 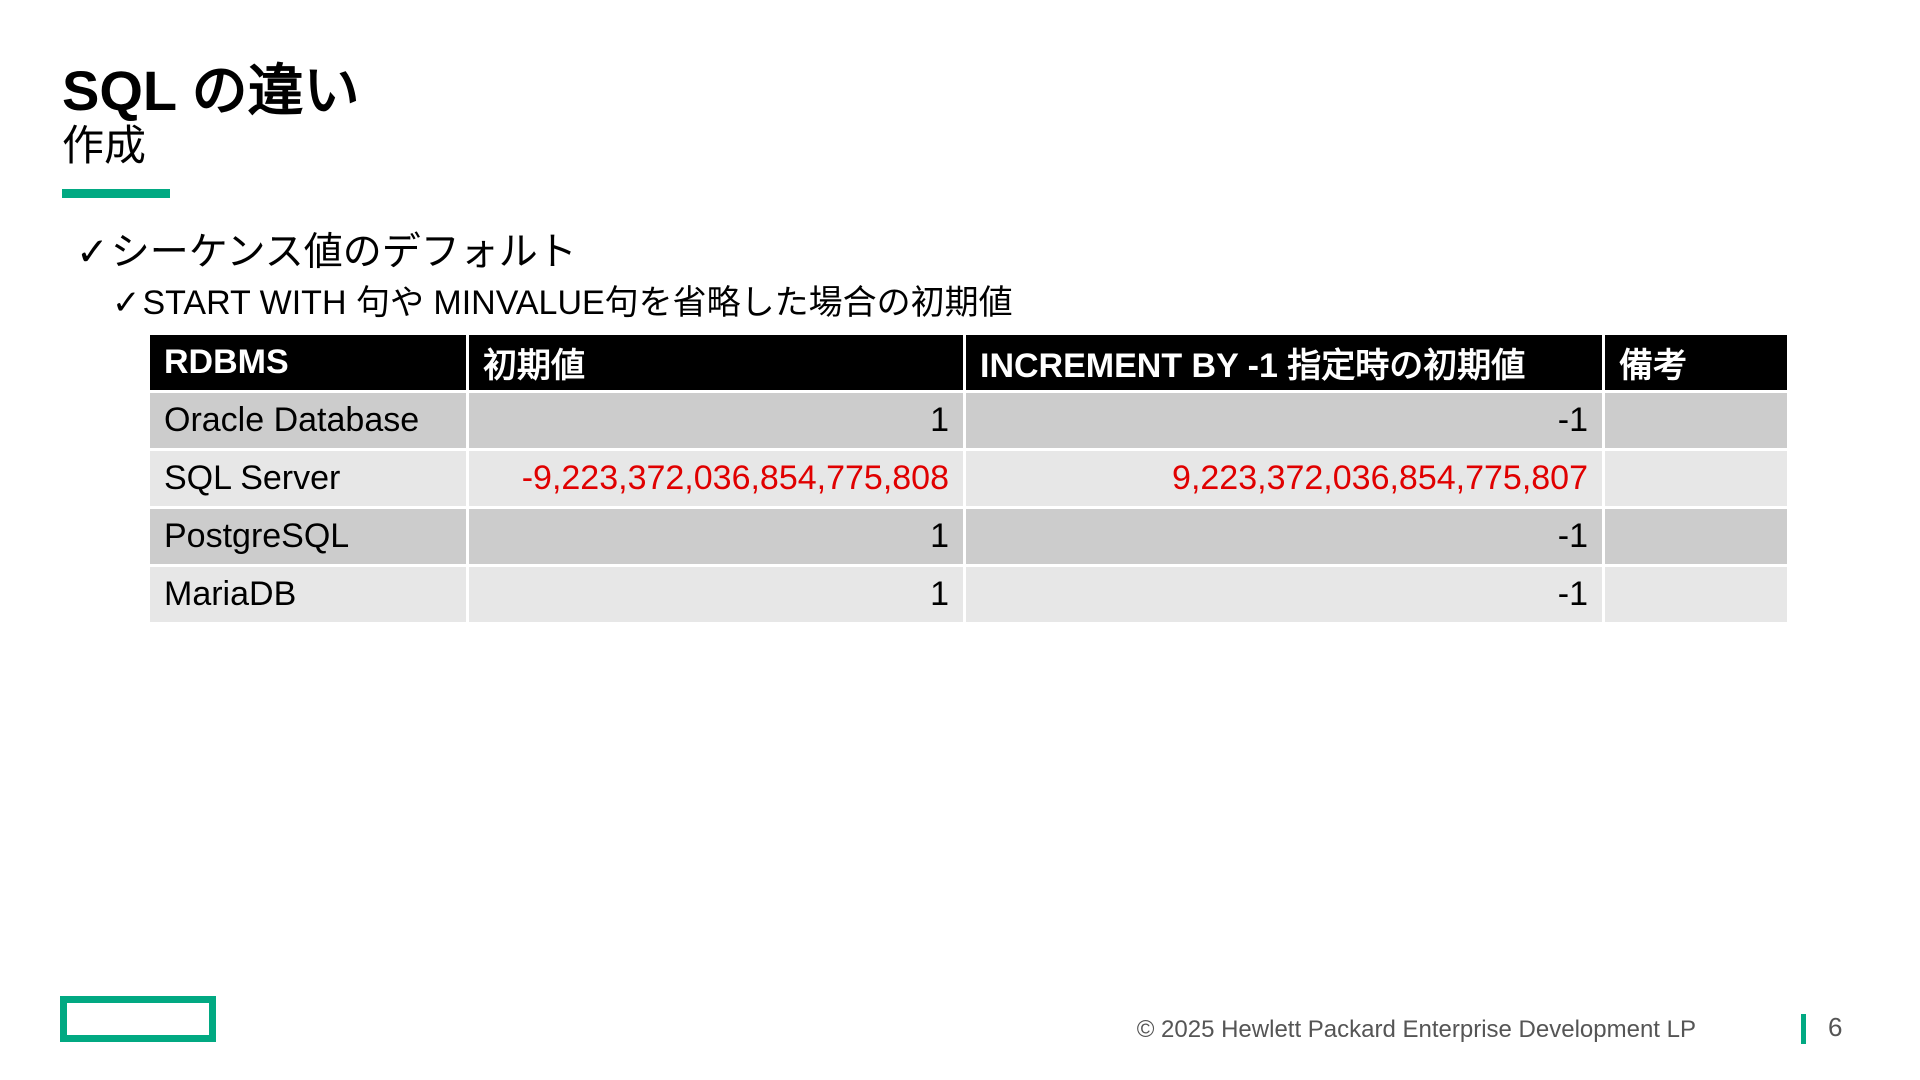 What do you see at coordinates (308, 478) in the screenshot?
I see `cell-rdbms: SQL Server` at bounding box center [308, 478].